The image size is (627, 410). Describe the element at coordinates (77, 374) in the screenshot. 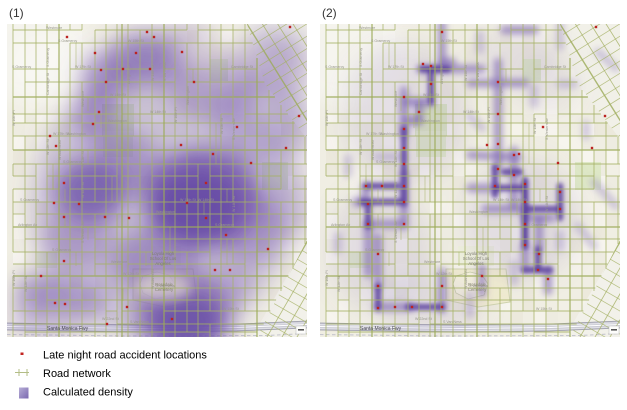

I see `svg-text: Road network` at that location.